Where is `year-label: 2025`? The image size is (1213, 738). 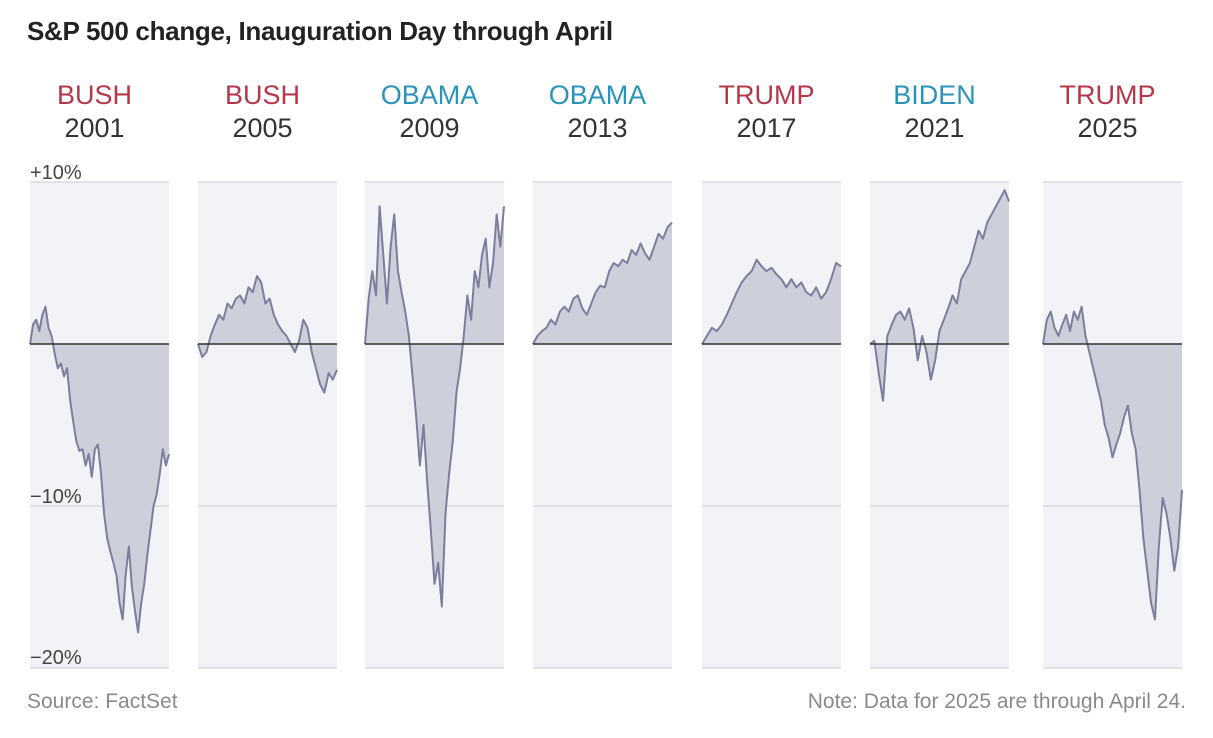
year-label: 2025 is located at coordinates (1107, 128).